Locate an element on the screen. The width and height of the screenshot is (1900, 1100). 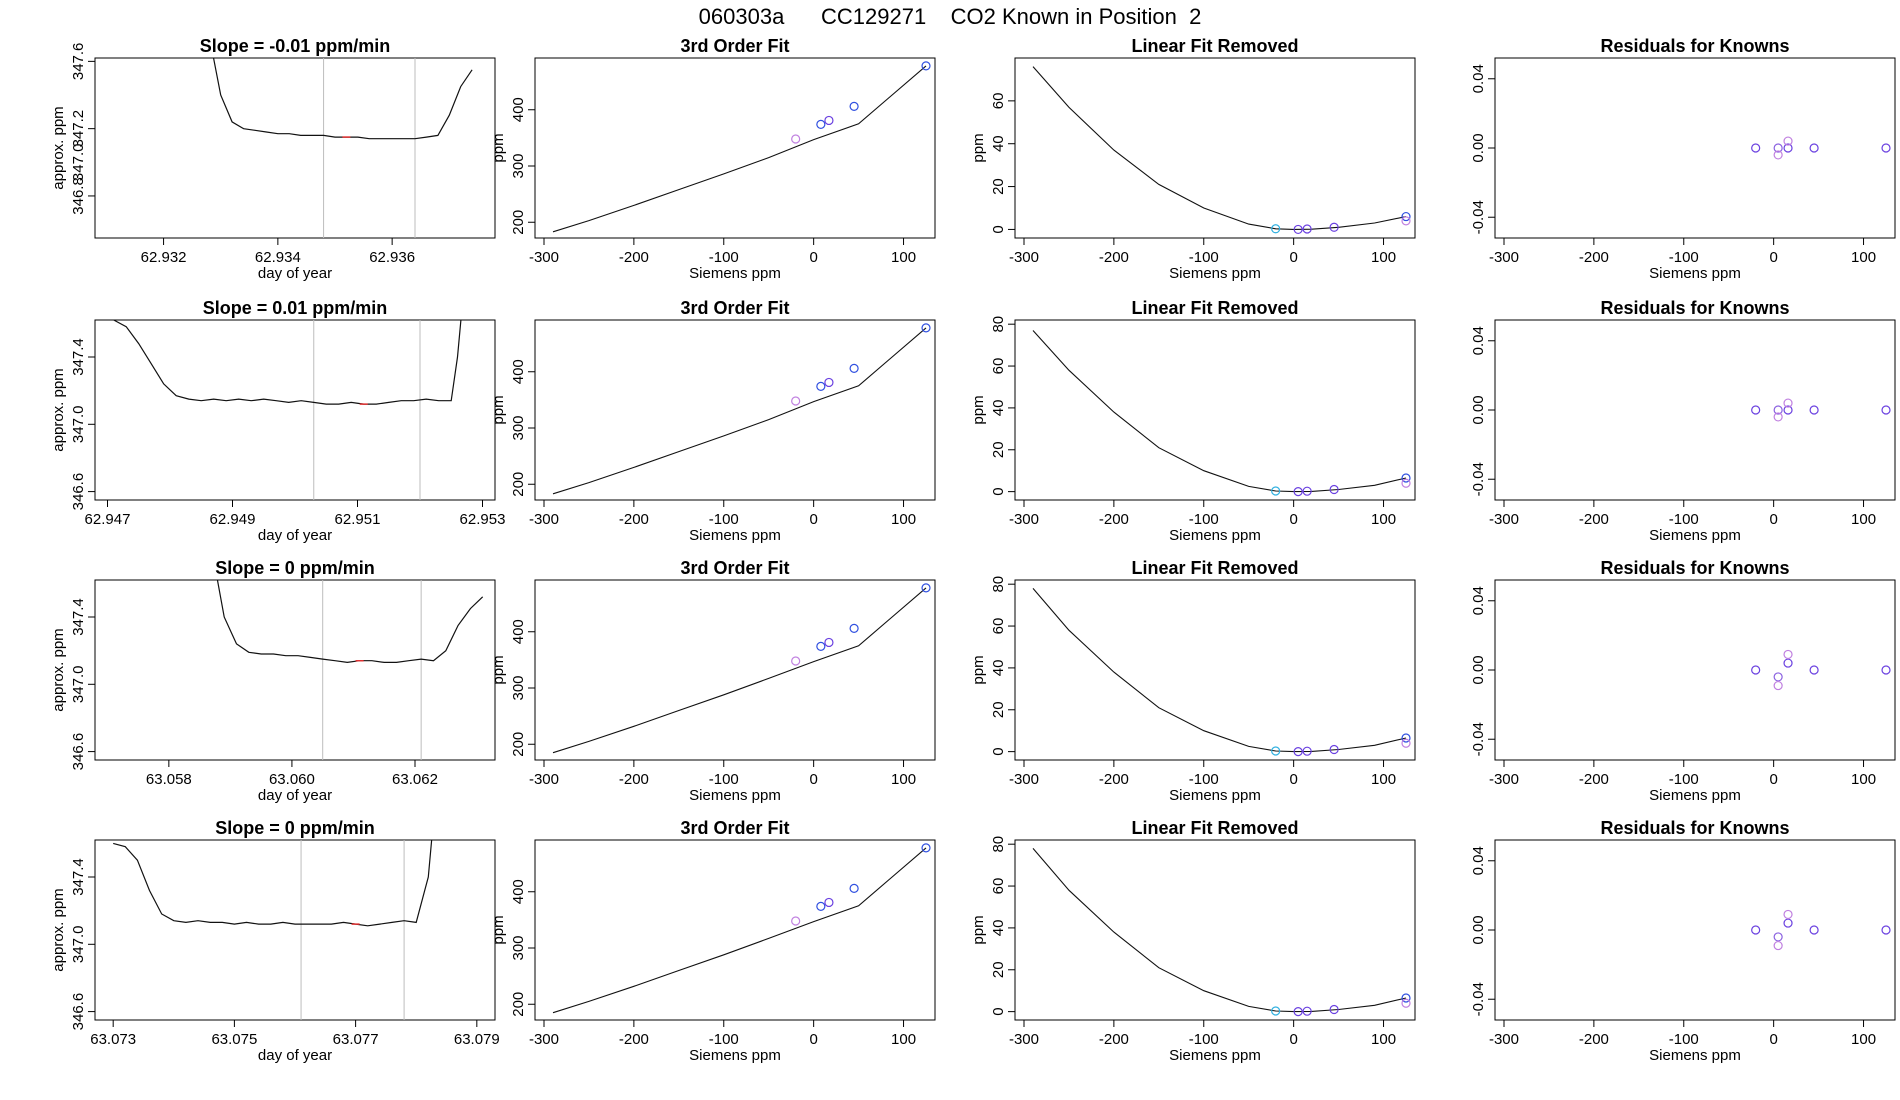
y-tick-label: 347.2 is located at coordinates (78, 129).